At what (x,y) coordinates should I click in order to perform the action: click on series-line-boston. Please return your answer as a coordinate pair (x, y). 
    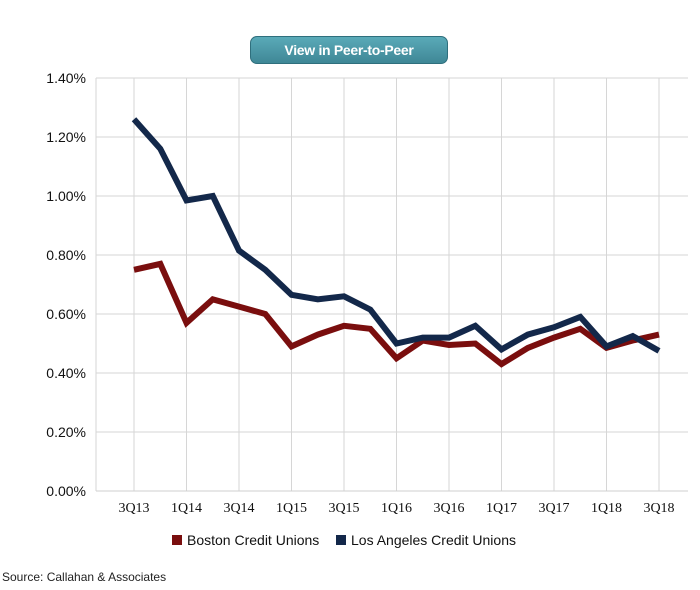
    Looking at the image, I should click on (396, 314).